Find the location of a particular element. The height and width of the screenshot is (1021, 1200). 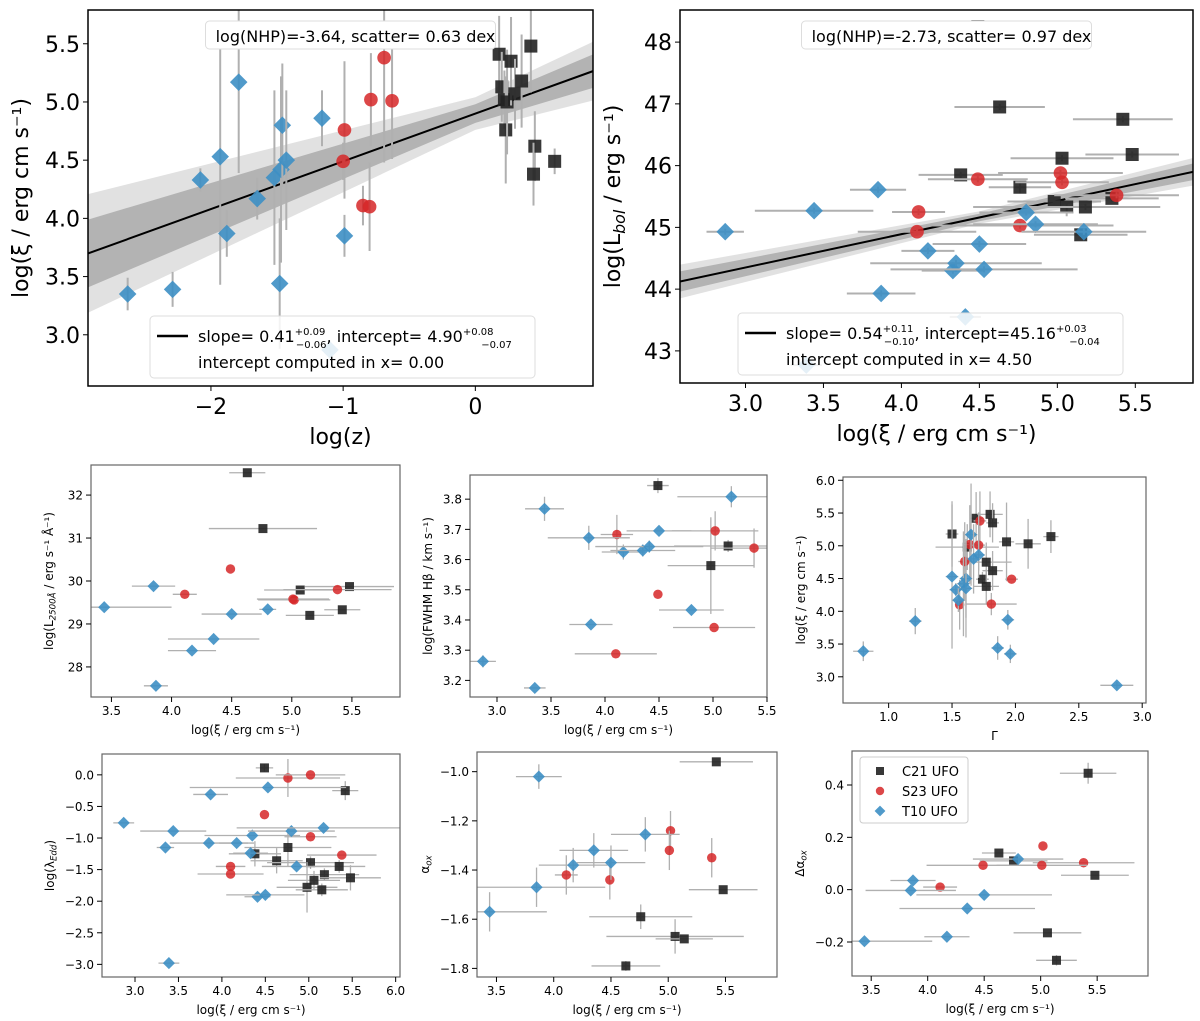

y-tick-label: 31 is located at coordinates (75, 539).